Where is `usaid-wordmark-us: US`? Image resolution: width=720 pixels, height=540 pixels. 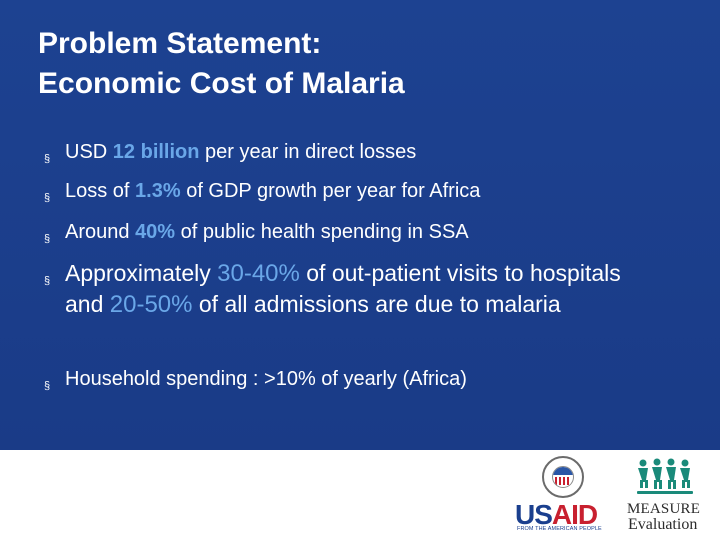 usaid-wordmark-us: US is located at coordinates (534, 514).